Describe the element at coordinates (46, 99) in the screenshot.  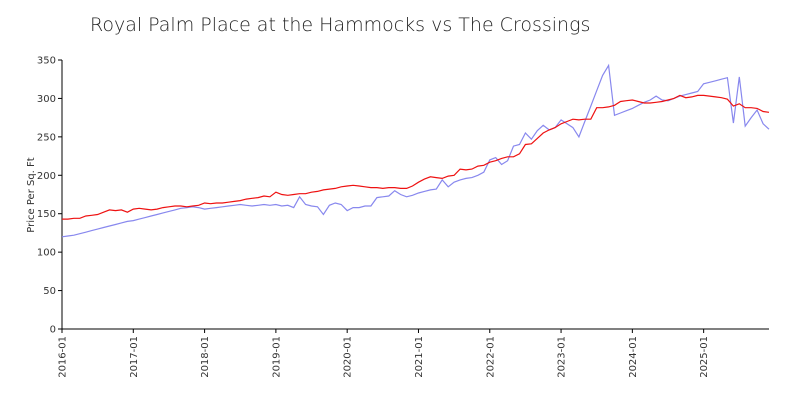
I see `y-tick-label: 300` at that location.